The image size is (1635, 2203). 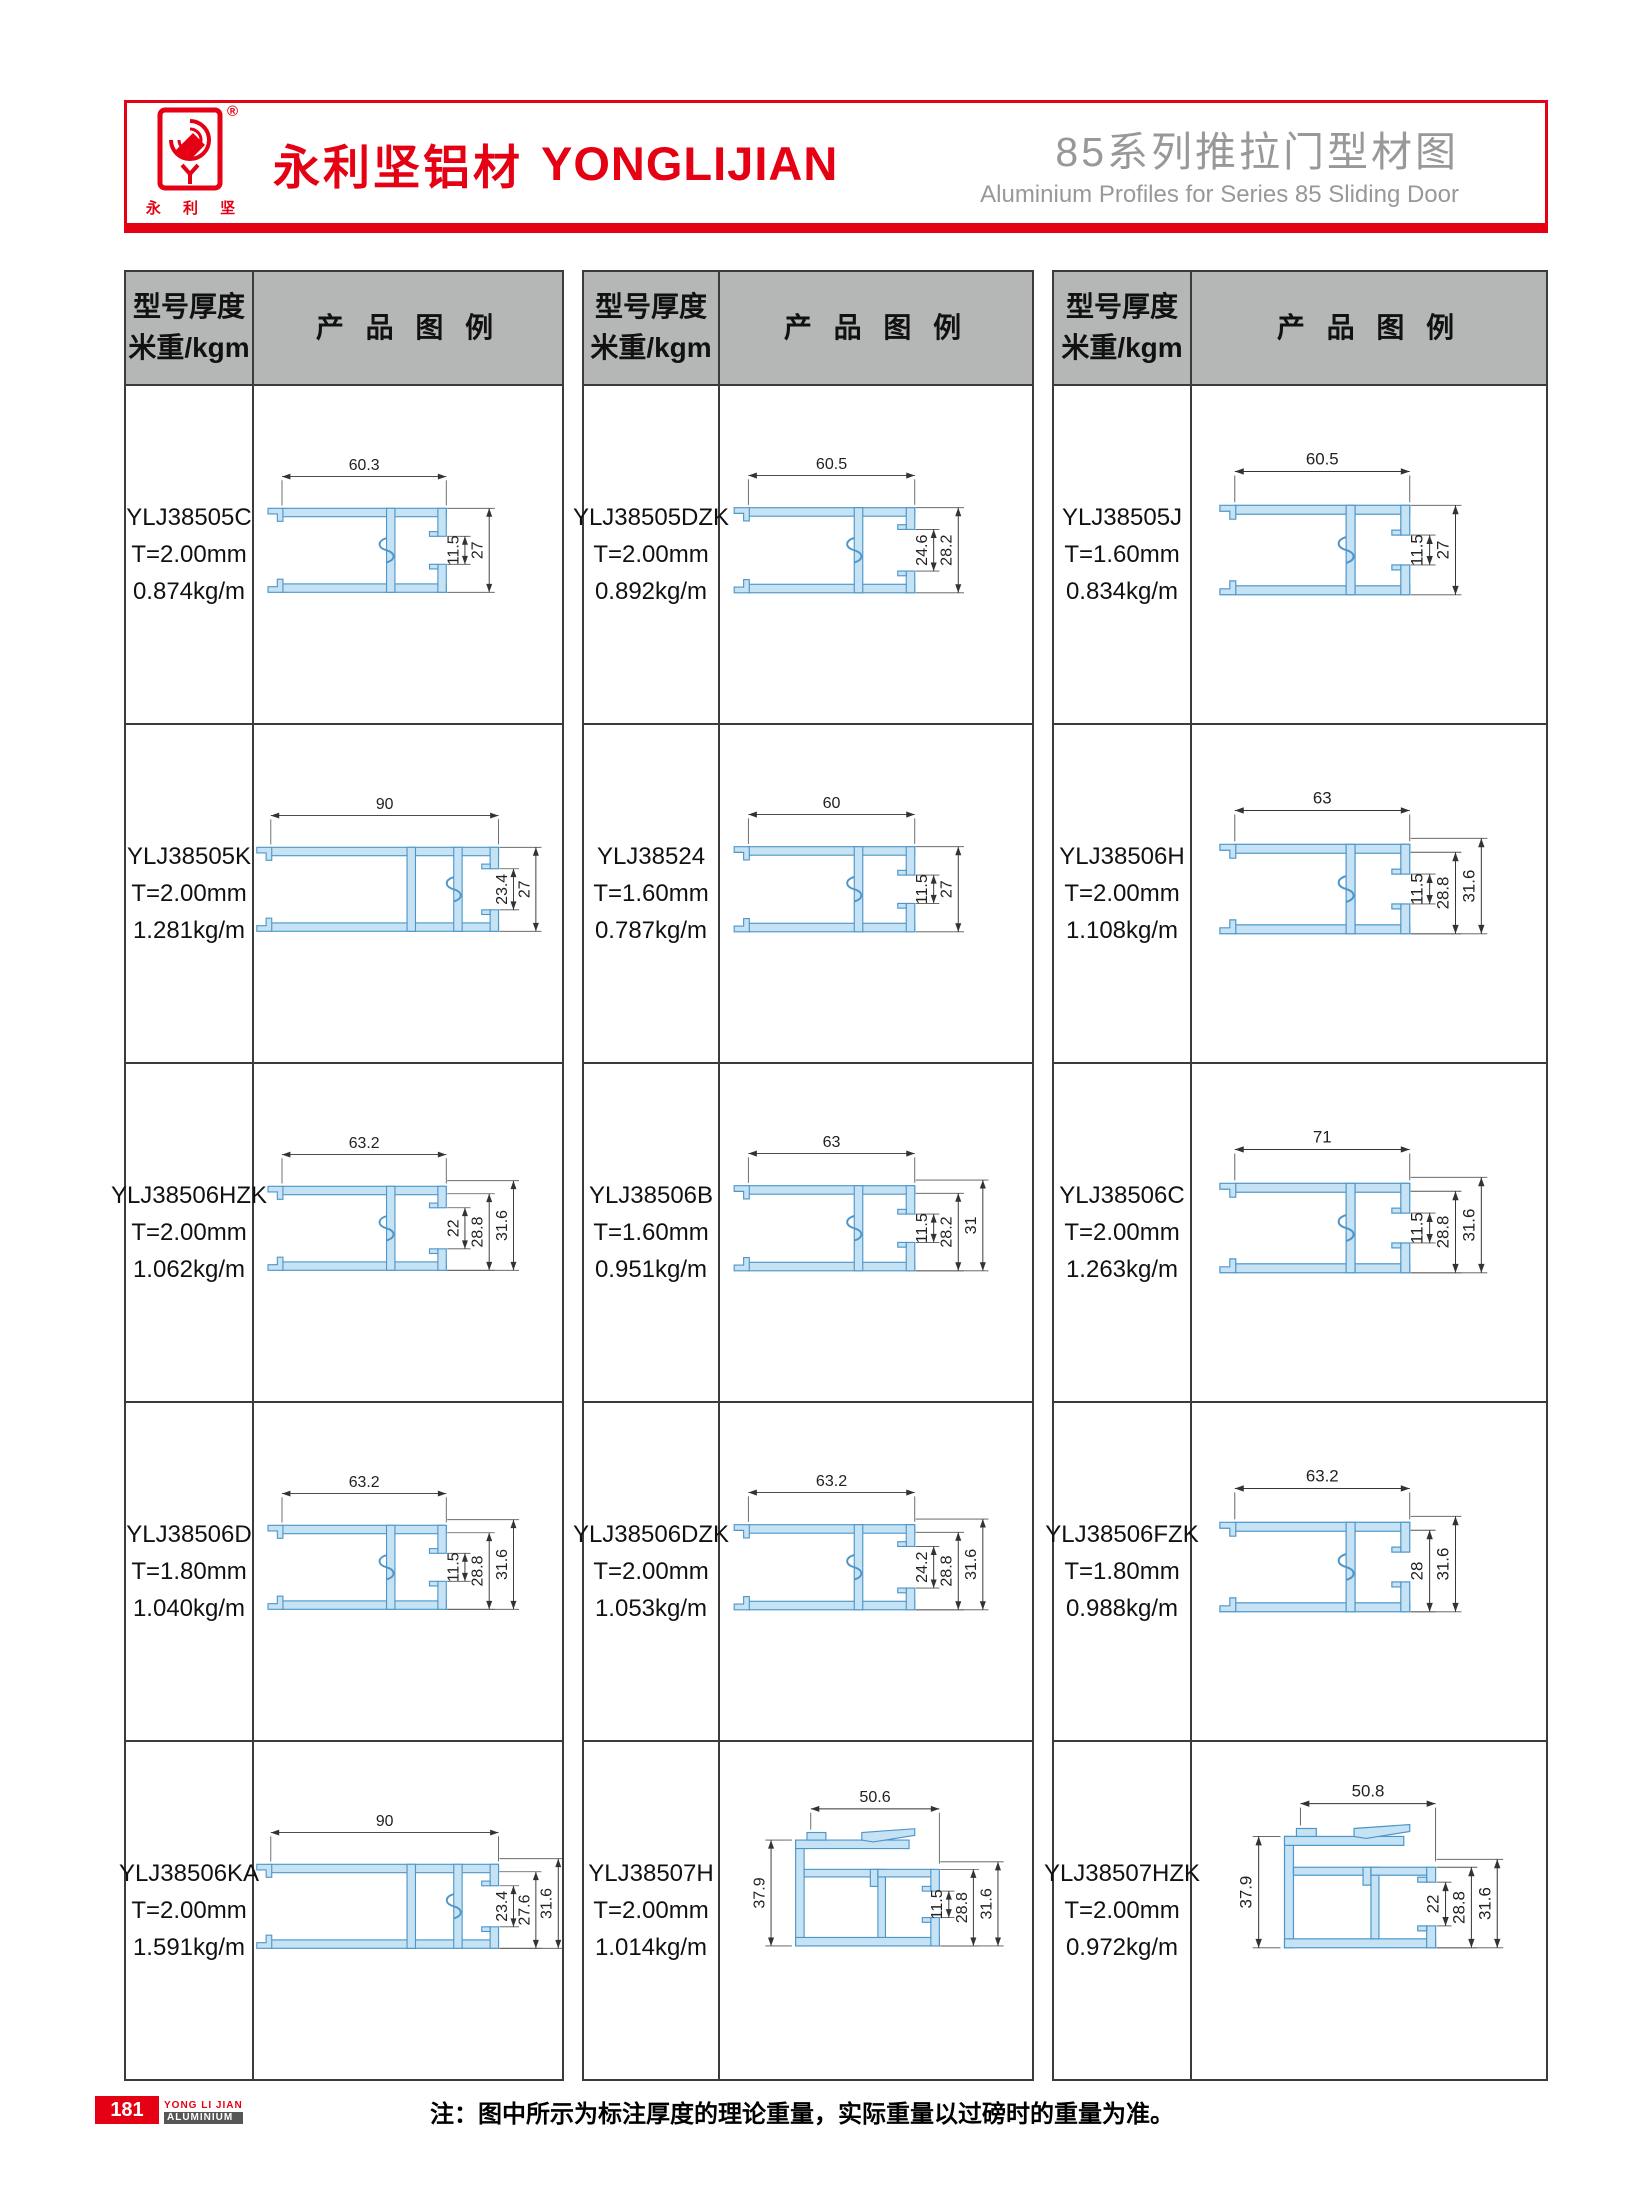 What do you see at coordinates (1122, 1270) in the screenshot?
I see `profile-weight: 1.263kg/m` at bounding box center [1122, 1270].